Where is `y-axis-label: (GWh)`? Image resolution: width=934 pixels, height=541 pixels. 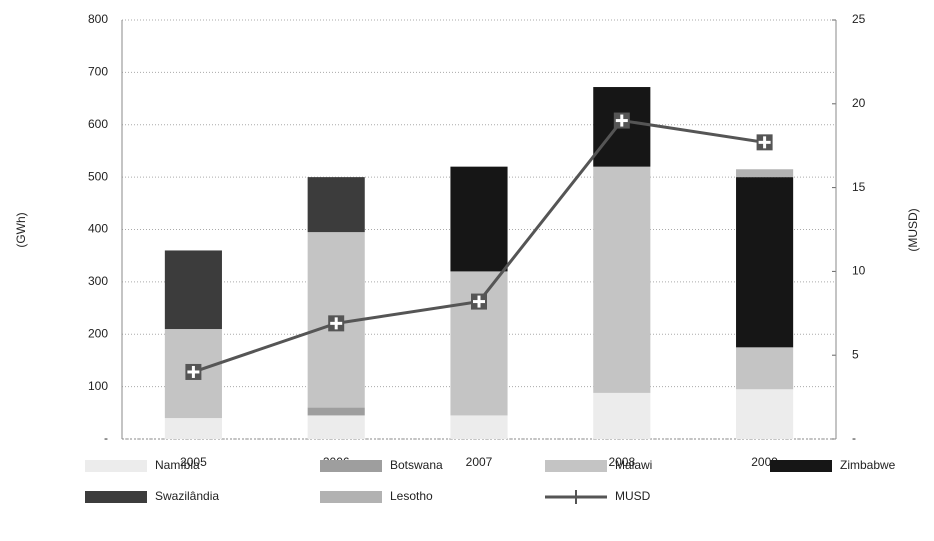
y-axis-label: (GWh) is located at coordinates (21, 229).